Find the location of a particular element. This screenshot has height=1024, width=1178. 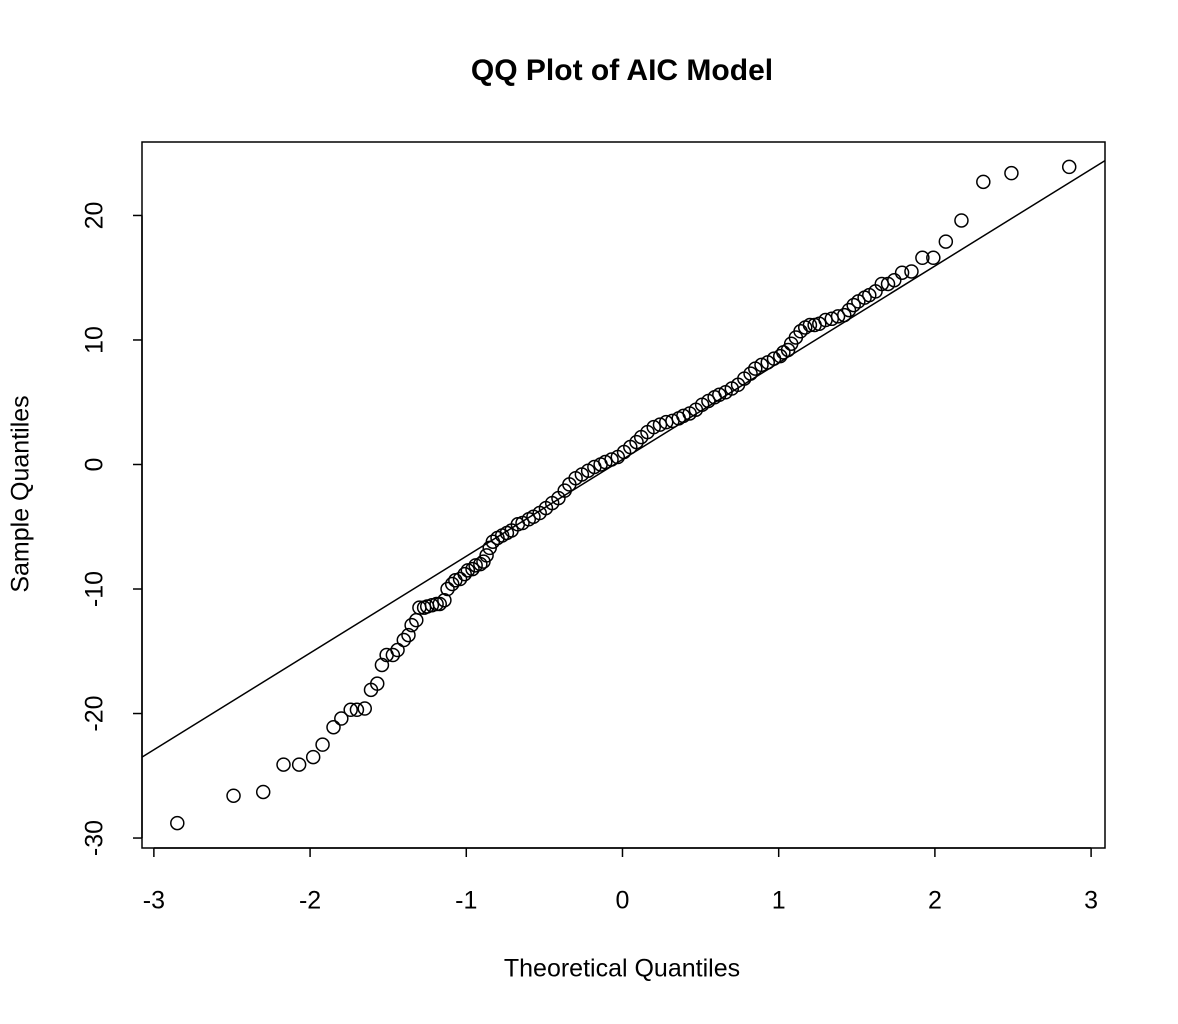

y-tick-label: 0 is located at coordinates (95, 465).